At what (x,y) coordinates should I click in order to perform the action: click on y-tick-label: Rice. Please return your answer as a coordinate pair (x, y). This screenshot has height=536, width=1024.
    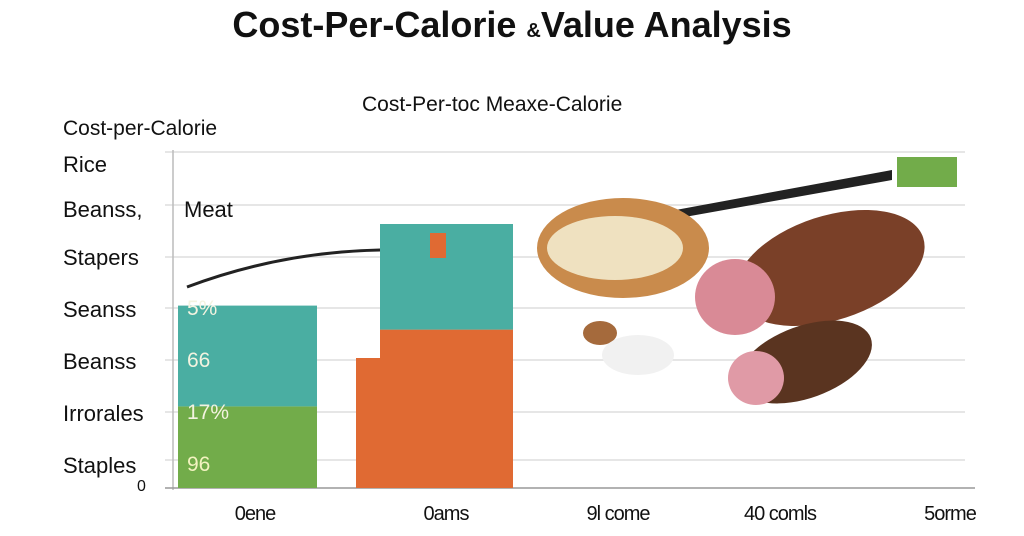
    Looking at the image, I should click on (85, 164).